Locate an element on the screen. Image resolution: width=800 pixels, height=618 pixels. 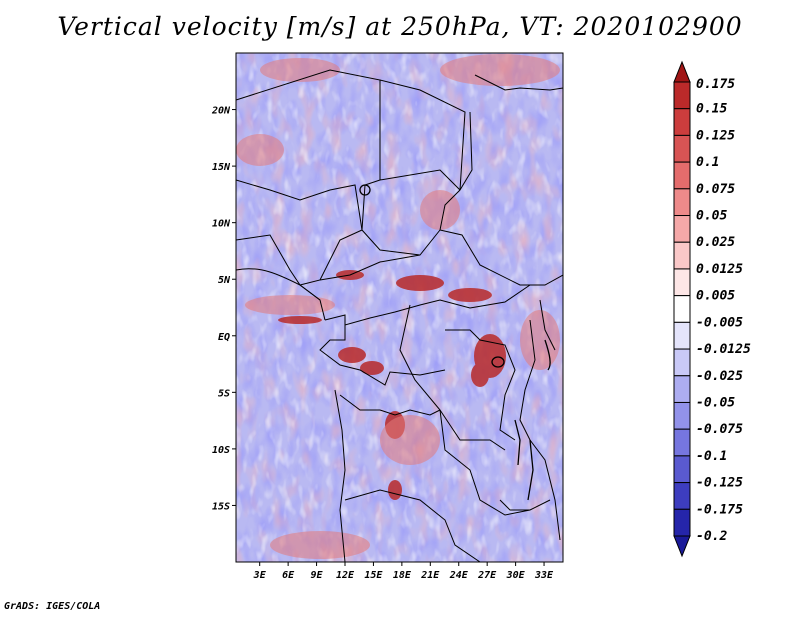
latitude-axis: 20N 15N 10N 5N EQ 5S 10S 15S is located at coordinates (223, 309).